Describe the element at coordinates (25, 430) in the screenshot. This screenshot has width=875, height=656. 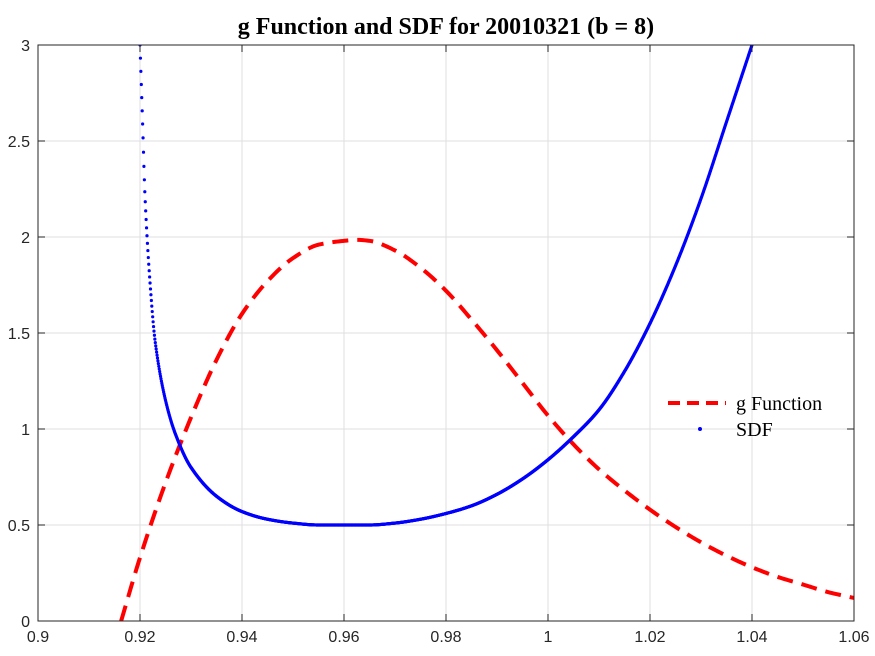
I see `y-tick-label: 1` at that location.